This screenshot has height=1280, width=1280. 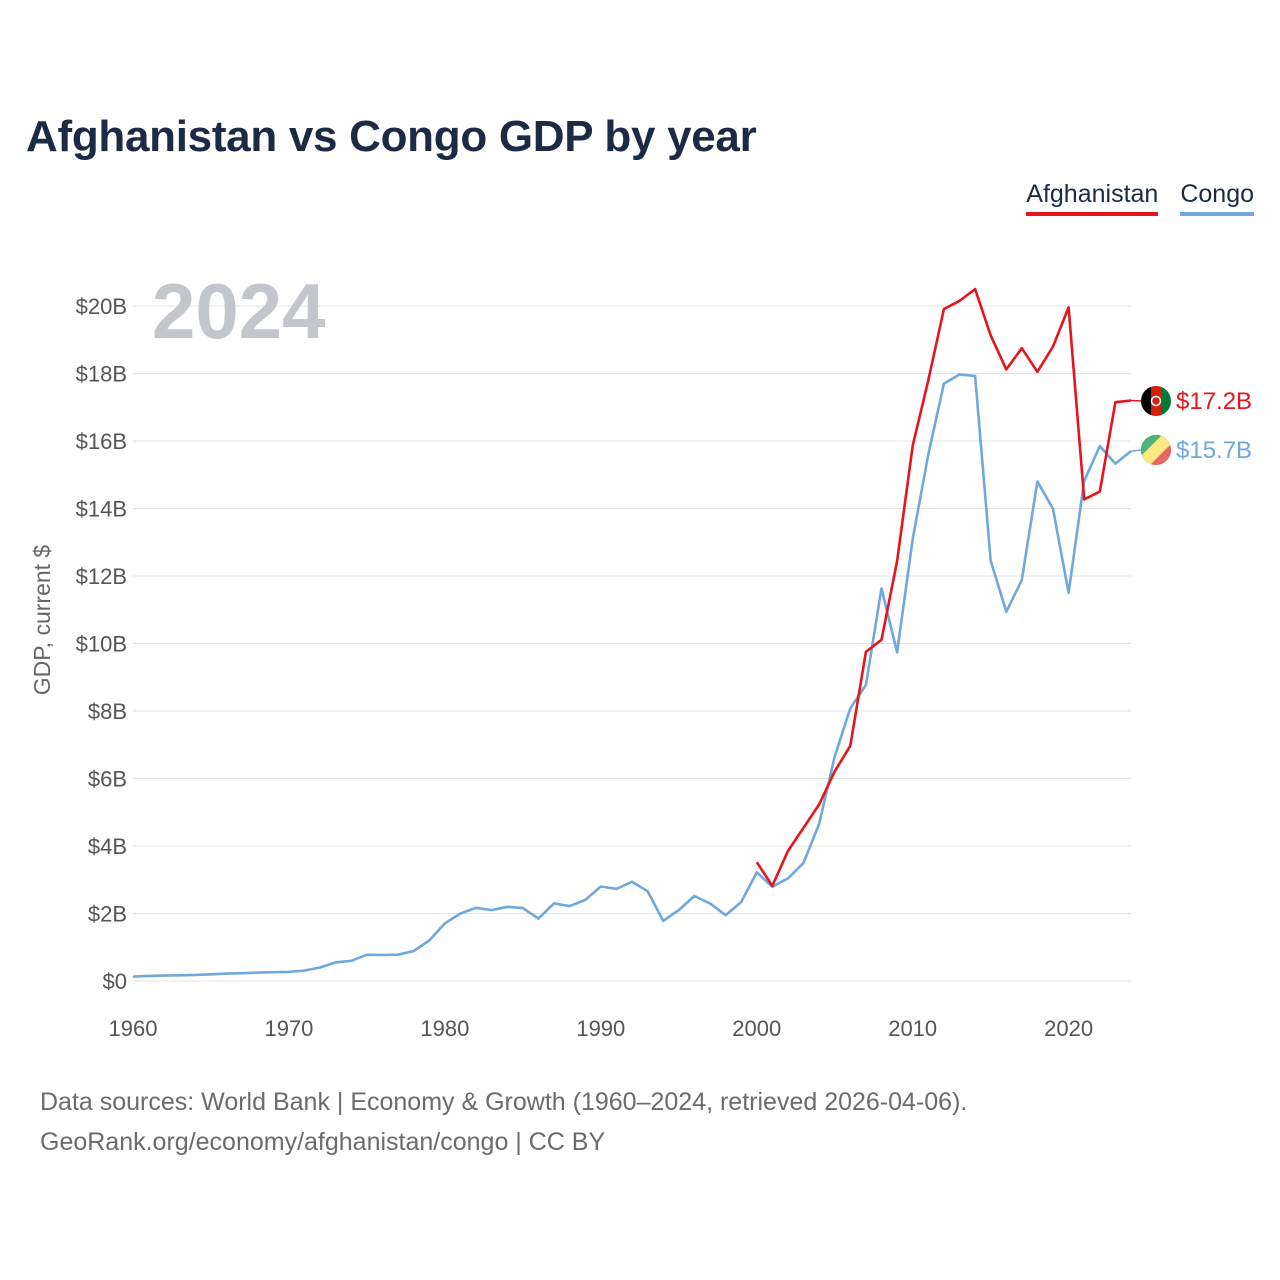 I want to click on x-tick-label: 1970, so click(x=288, y=1028).